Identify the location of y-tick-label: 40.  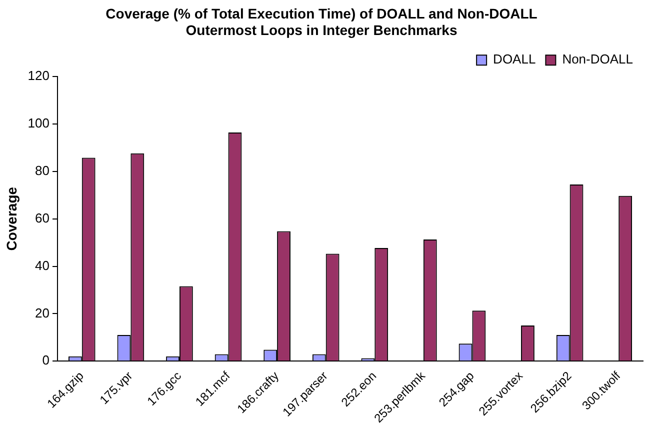
(42, 265).